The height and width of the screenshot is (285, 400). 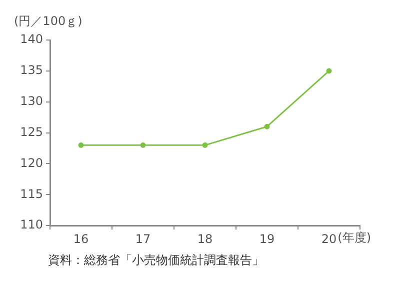 What do you see at coordinates (355, 237) in the screenshot?
I see `x-axis-title: (年度)` at bounding box center [355, 237].